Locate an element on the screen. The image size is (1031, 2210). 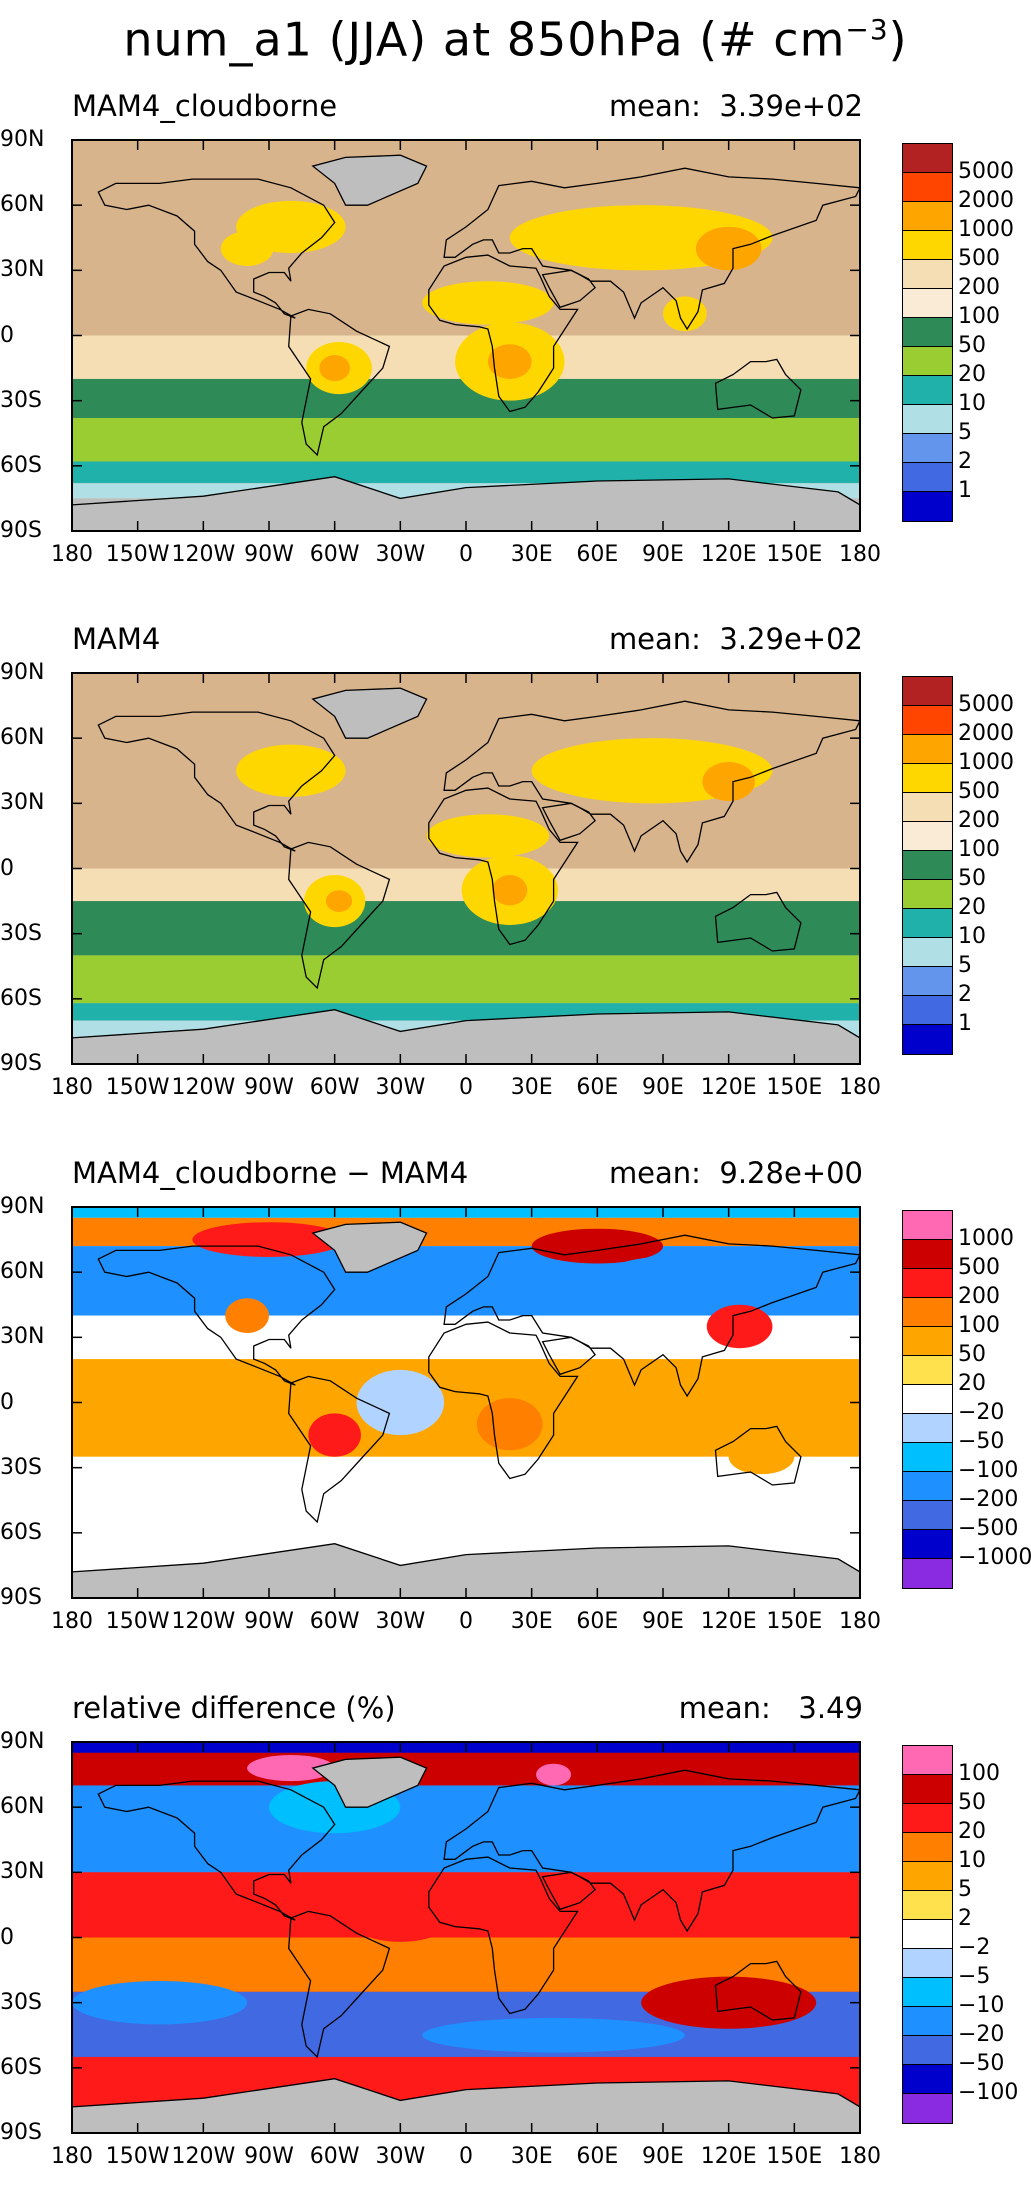
panel-mean: mean: 9.28e+00 is located at coordinates (735, 1173).